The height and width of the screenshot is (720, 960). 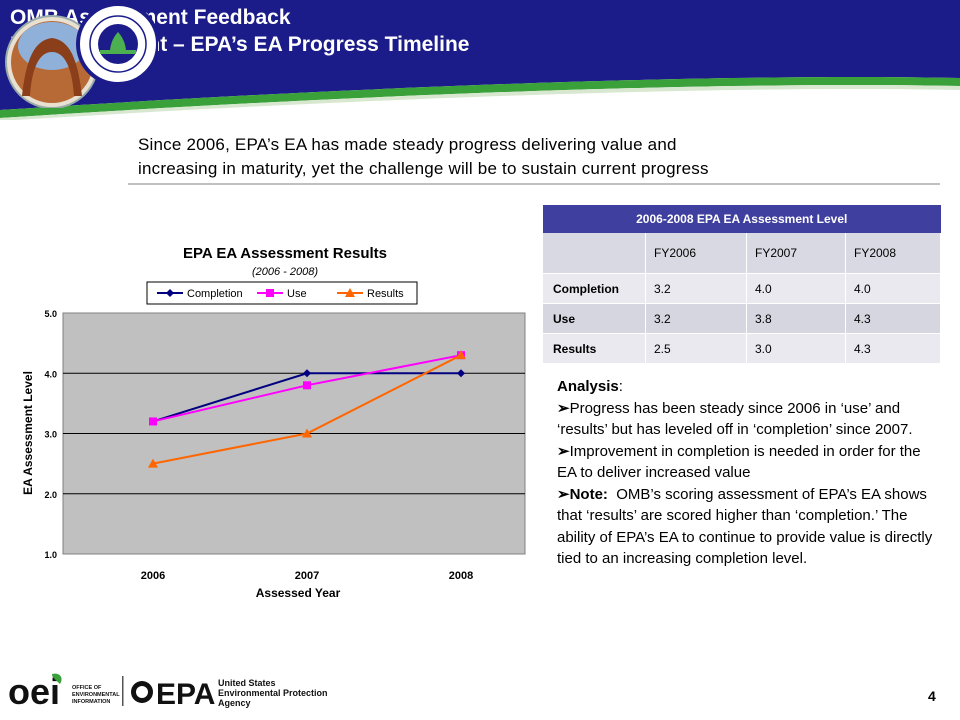 I want to click on oei-caption-1: OFFICE OF, so click(x=87, y=688).